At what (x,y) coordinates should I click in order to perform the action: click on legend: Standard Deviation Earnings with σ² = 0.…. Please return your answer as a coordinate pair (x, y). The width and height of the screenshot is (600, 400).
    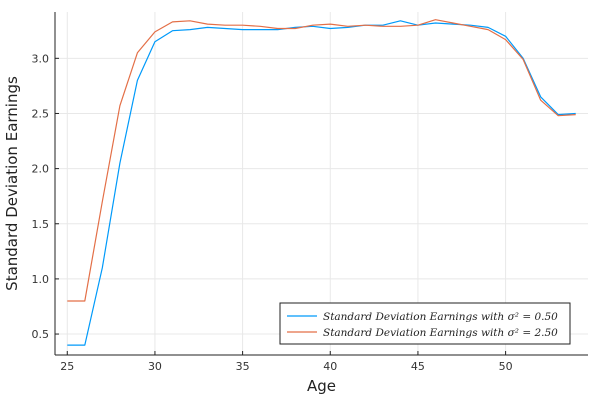
    Looking at the image, I should click on (425, 323).